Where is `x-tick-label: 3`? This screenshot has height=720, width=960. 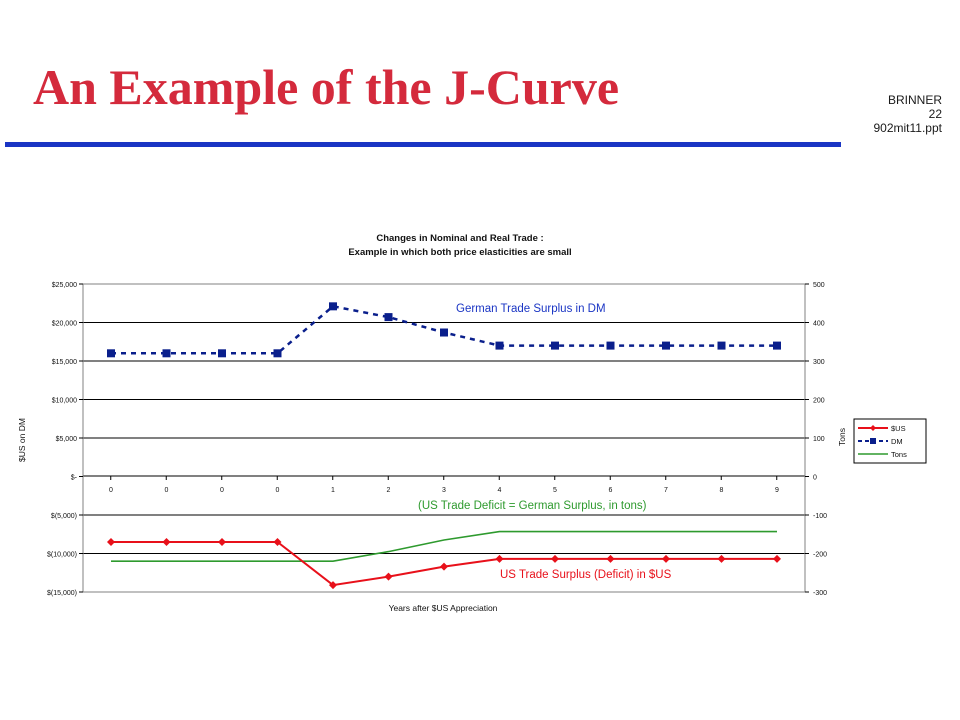
x-tick-label: 3 is located at coordinates (444, 490).